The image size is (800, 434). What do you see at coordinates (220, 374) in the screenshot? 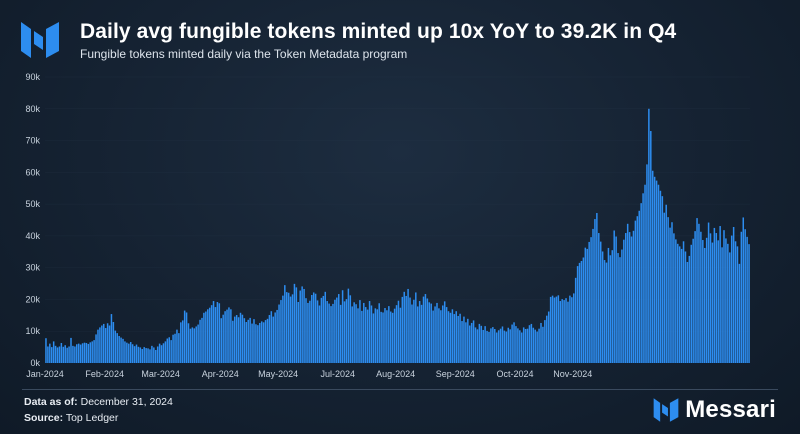
I see `x-tick-label: Apr-2024` at bounding box center [220, 374].